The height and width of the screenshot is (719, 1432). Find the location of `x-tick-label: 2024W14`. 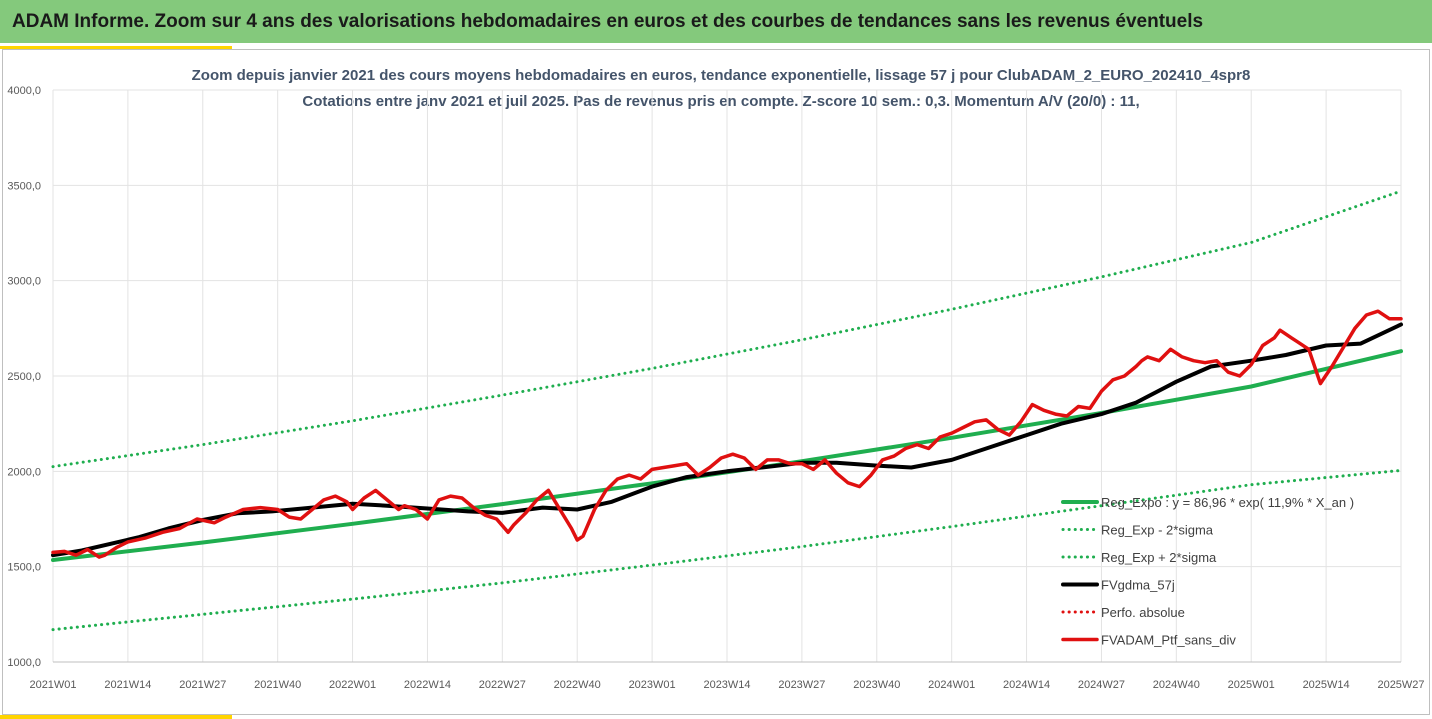

x-tick-label: 2024W14 is located at coordinates (1026, 685).